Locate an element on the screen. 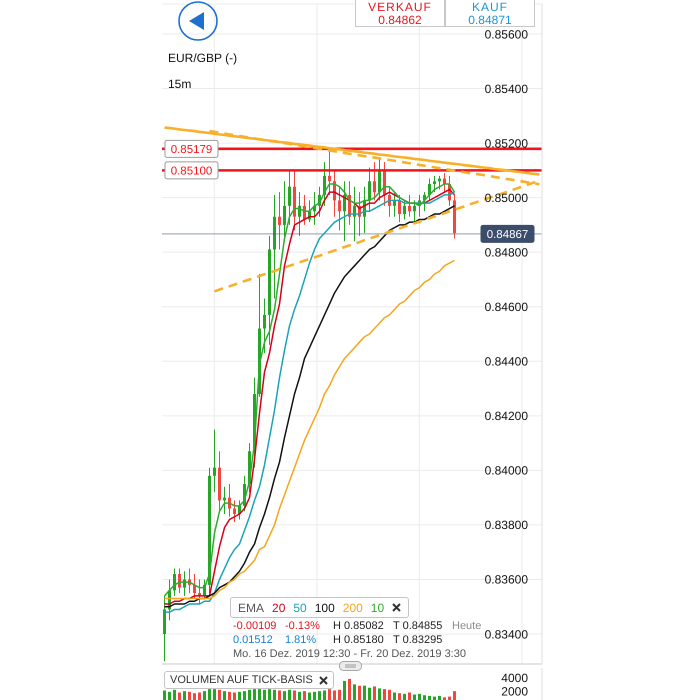 This screenshot has height=700, width=700. text: VOLUMEN AUF TICK-BASIS is located at coordinates (241, 680).